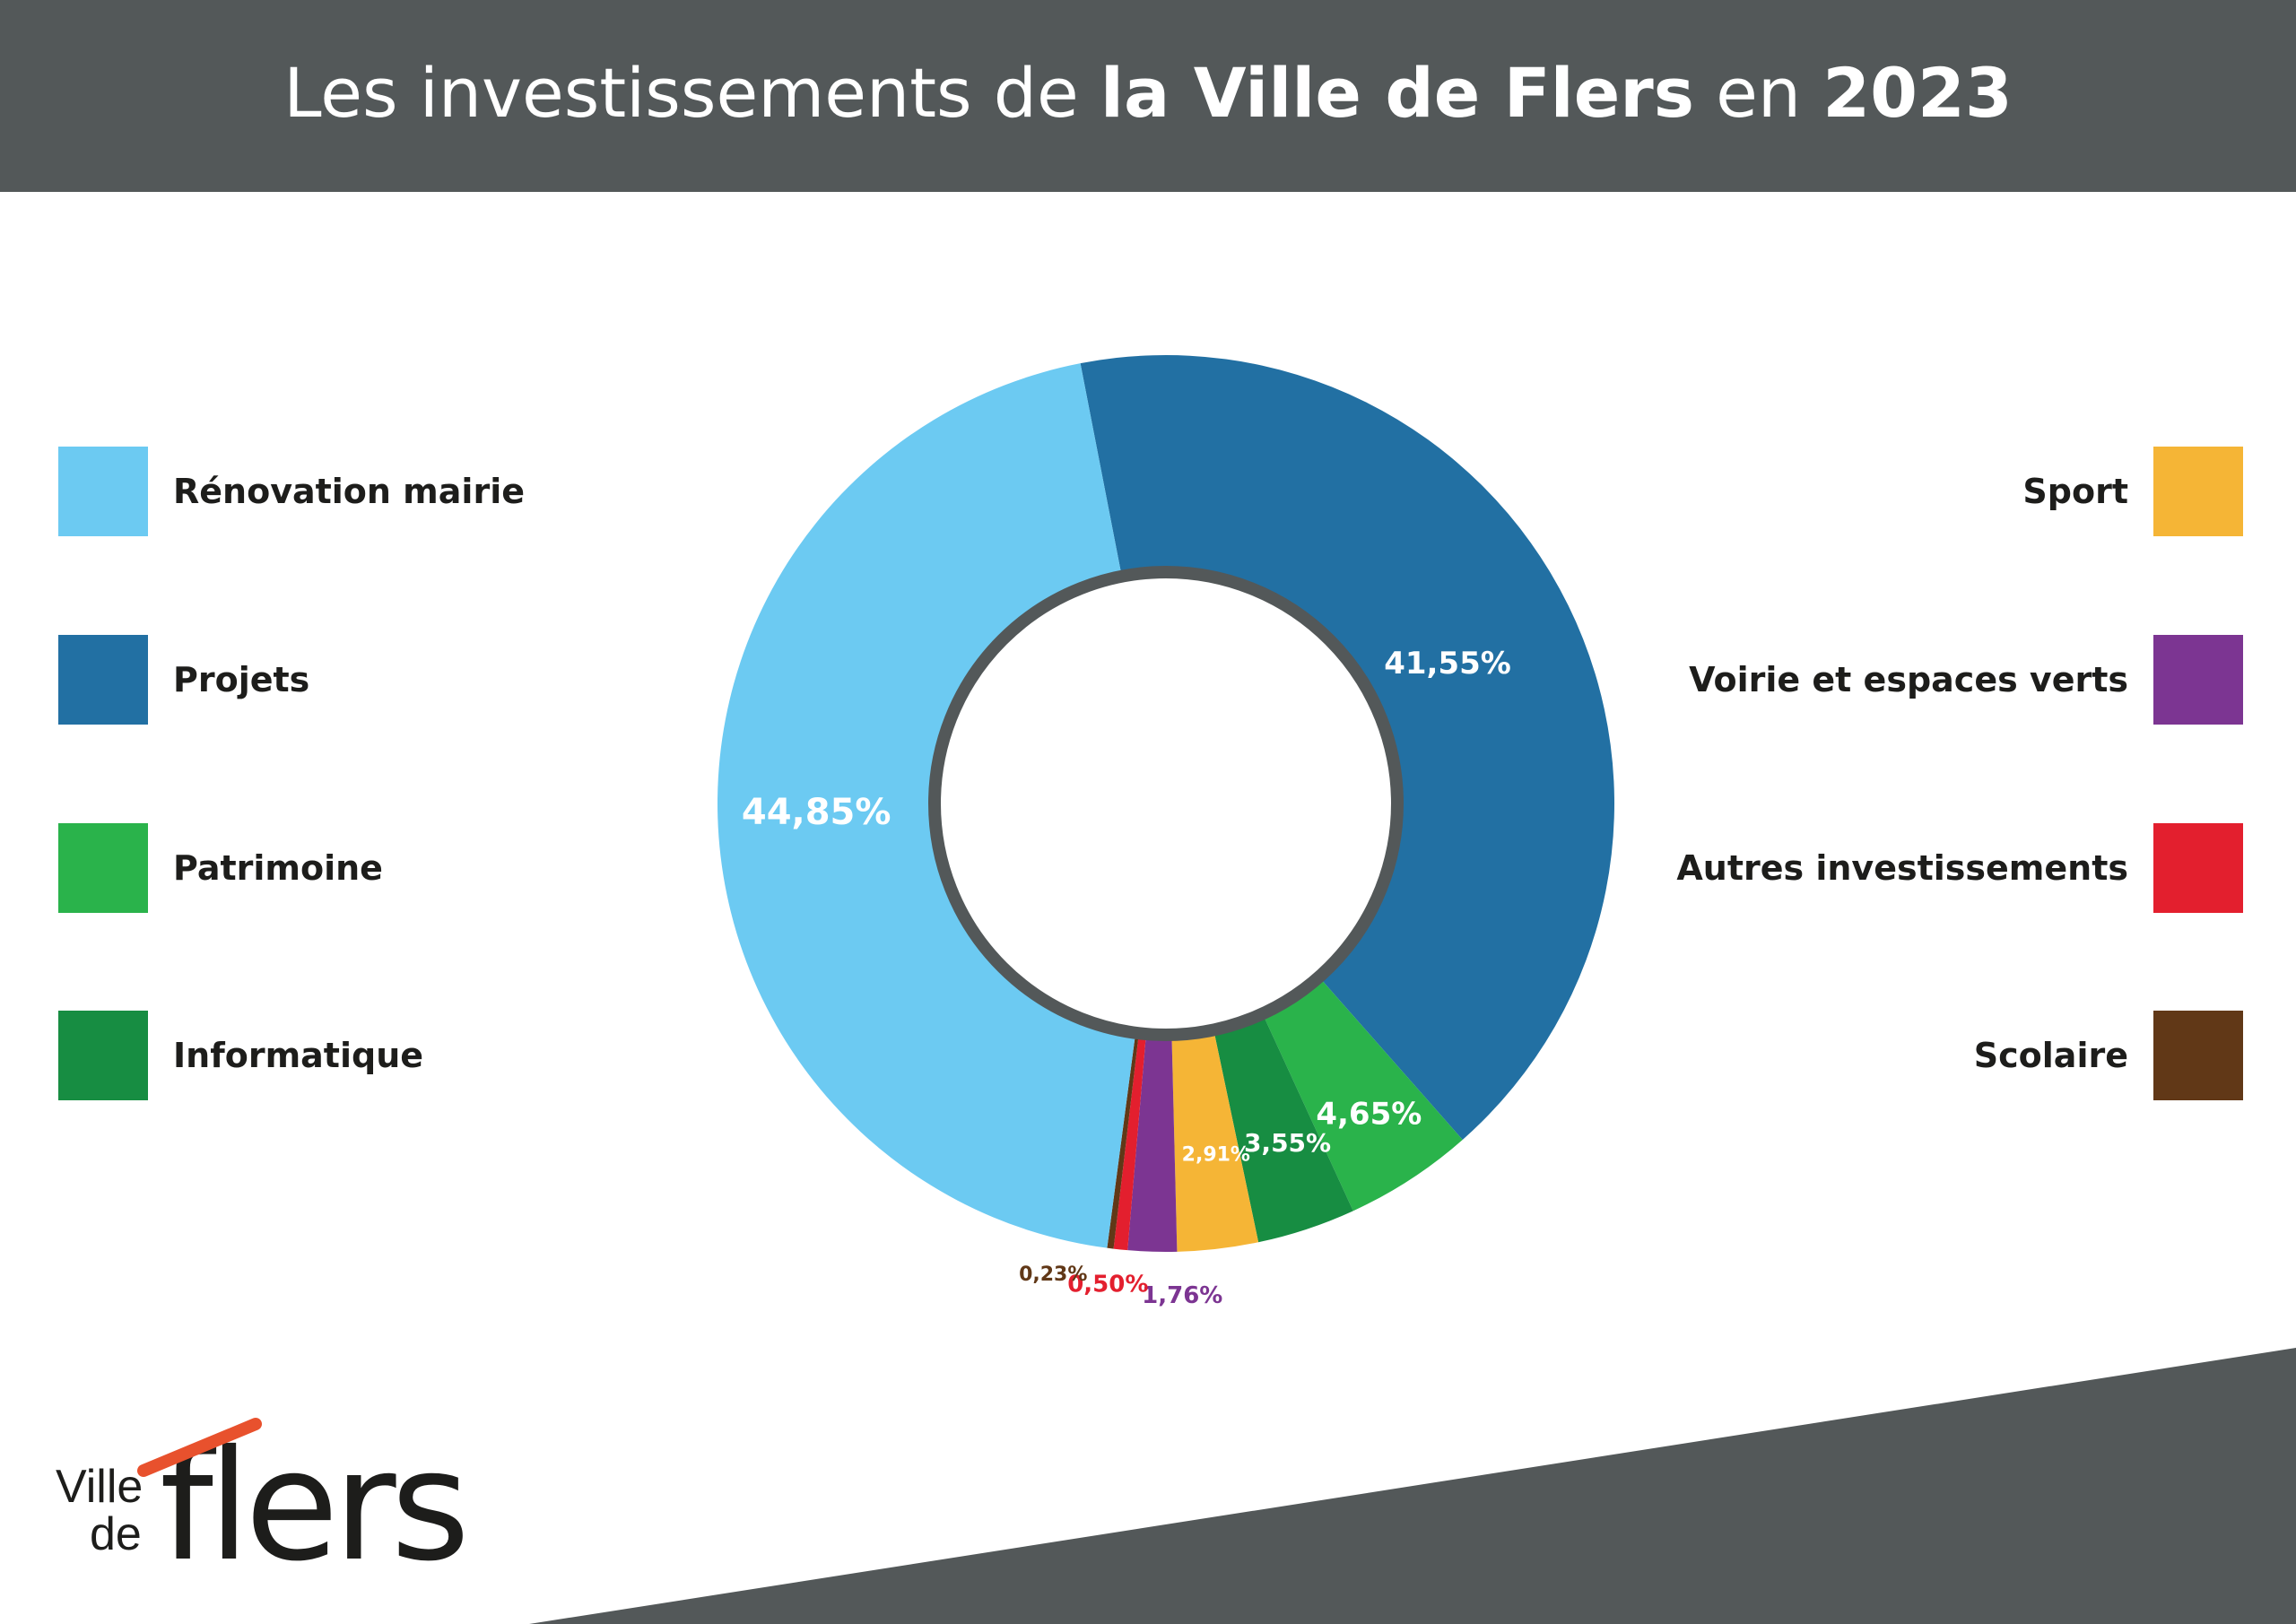 Image resolution: width=2296 pixels, height=1624 pixels. What do you see at coordinates (1053, 1275) in the screenshot?
I see `data-label-scolaire: 0,23%` at bounding box center [1053, 1275].